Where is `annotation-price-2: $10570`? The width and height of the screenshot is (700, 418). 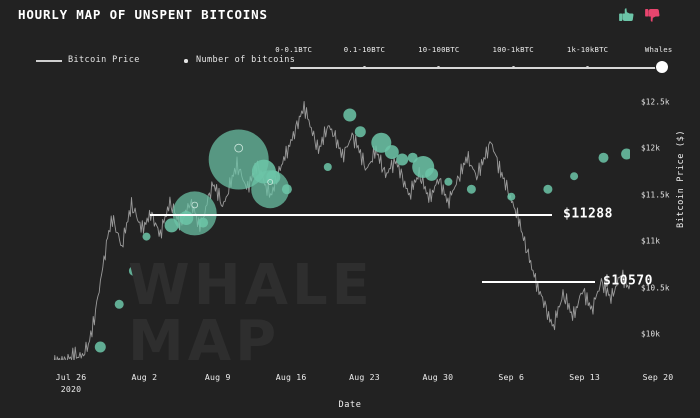
annotation-price-2: $10570 is located at coordinates (628, 281).